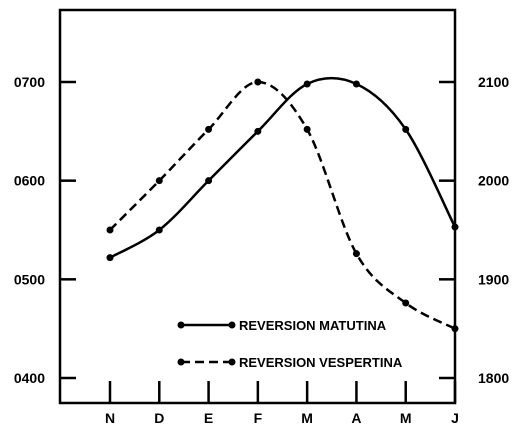 Image resolution: width=526 pixels, height=430 pixels. What do you see at coordinates (159, 418) in the screenshot?
I see `x-tick-label: D` at bounding box center [159, 418].